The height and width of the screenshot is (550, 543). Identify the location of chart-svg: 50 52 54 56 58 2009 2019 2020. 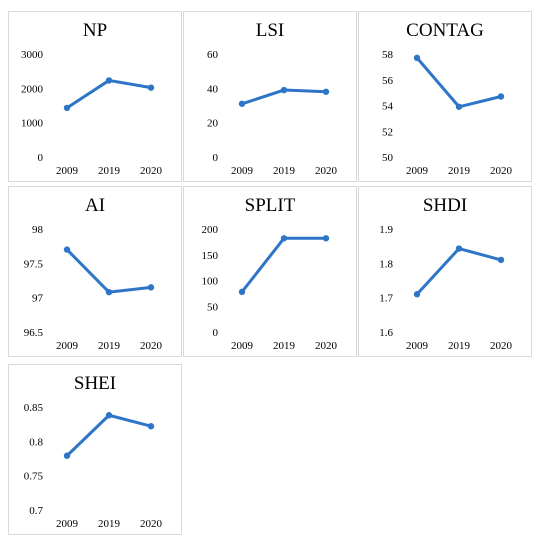
(447, 113).